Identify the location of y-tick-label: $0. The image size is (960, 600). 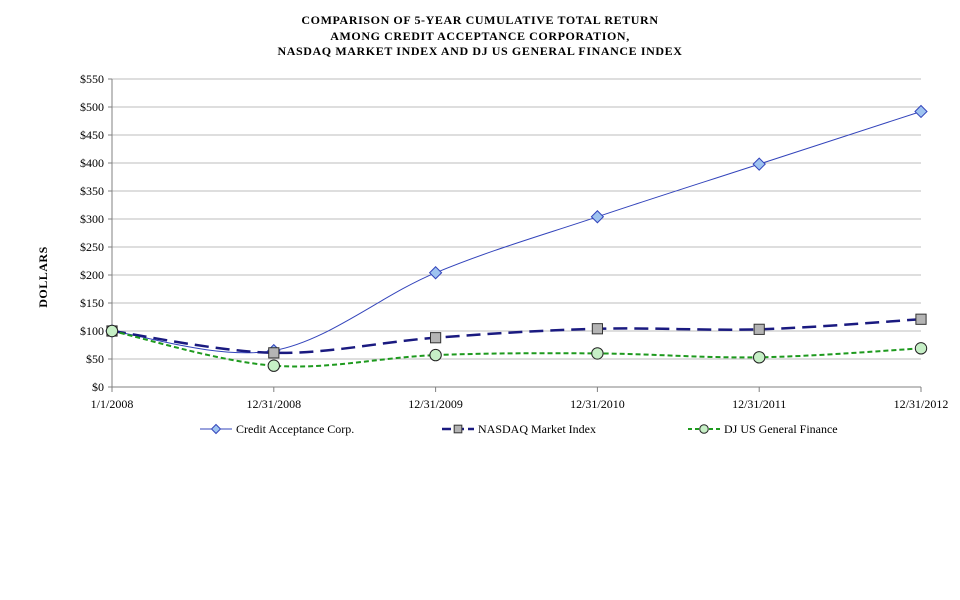
(98, 387).